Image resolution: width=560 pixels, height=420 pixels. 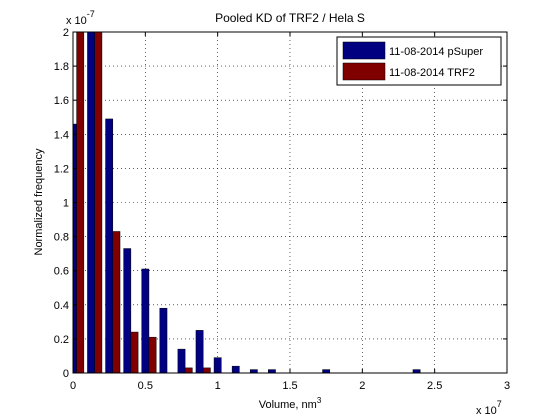 What do you see at coordinates (319, 400) in the screenshot?
I see `x-axis-label-sup: 3` at bounding box center [319, 400].